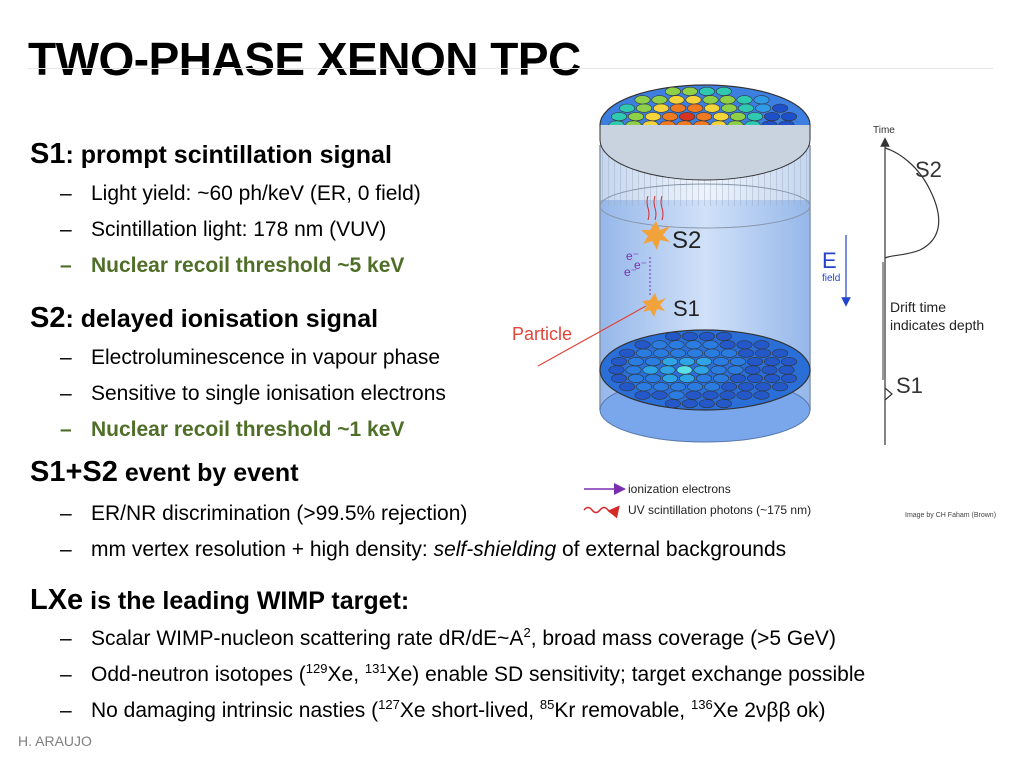  I want to click on s1-bullet-3-text: Nuclear recoil threshold ~5 keV, so click(248, 265).